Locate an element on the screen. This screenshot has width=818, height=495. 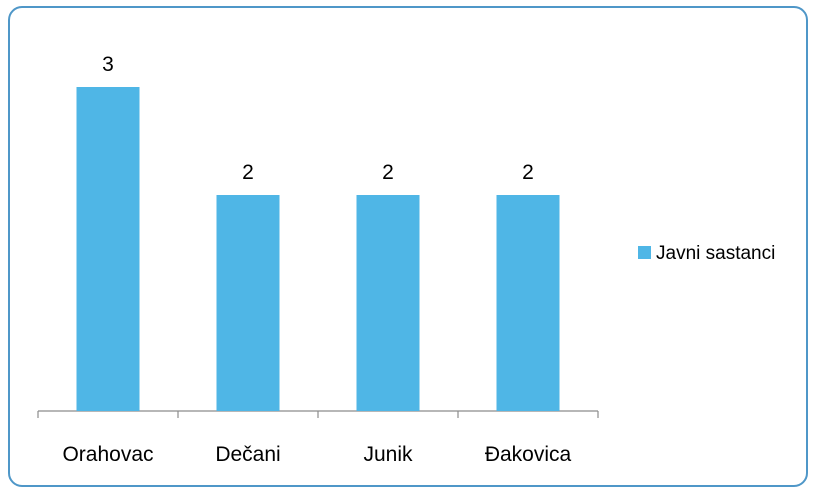
legend: Javni sastanci is located at coordinates (706, 253).